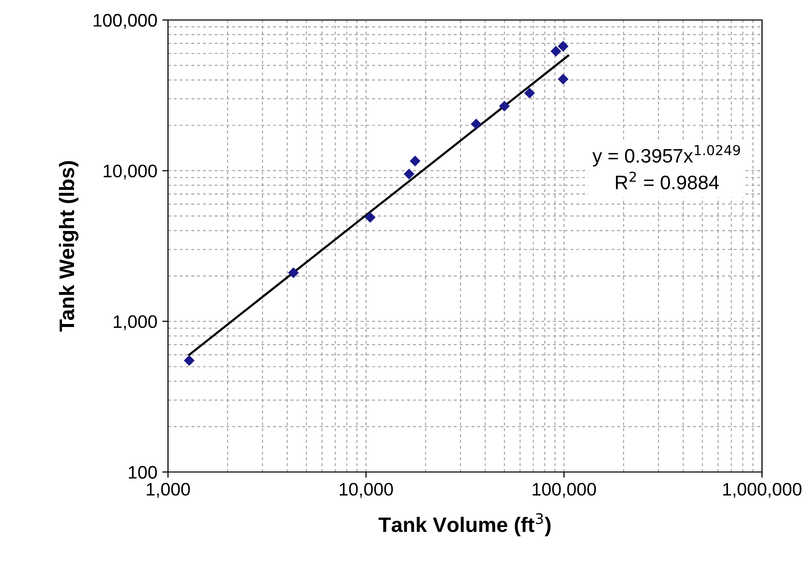 The image size is (811, 577). I want to click on y-tick-label: 100, so click(142, 472).